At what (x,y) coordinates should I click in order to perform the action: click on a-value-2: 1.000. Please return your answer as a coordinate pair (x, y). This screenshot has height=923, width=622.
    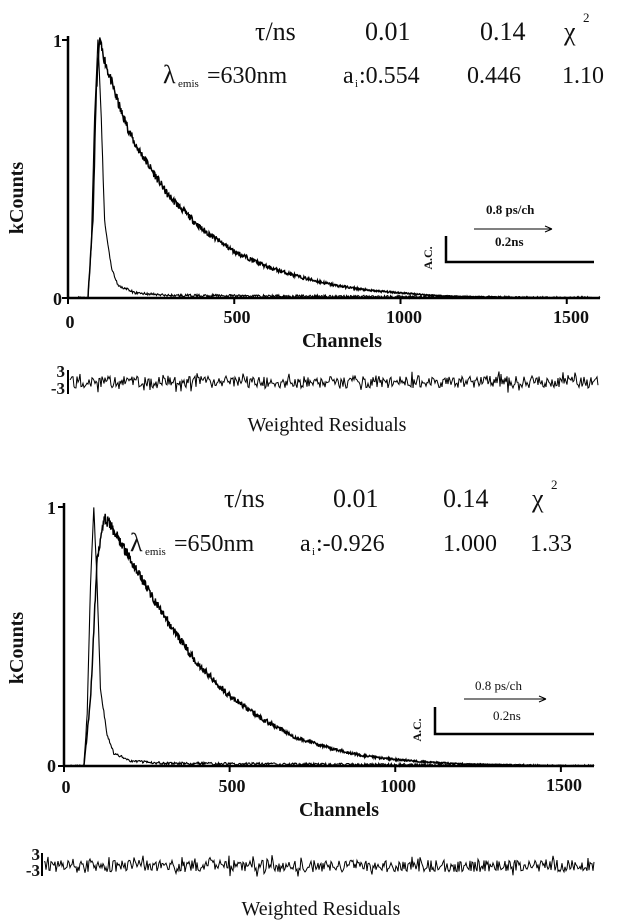
    Looking at the image, I should click on (470, 544).